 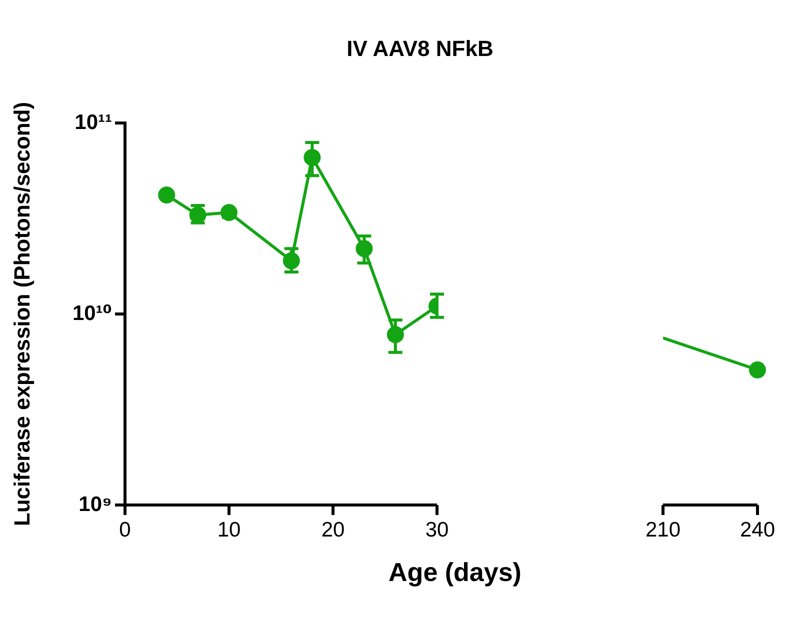 What do you see at coordinates (229, 530) in the screenshot?
I see `x-tick-label: 10` at bounding box center [229, 530].